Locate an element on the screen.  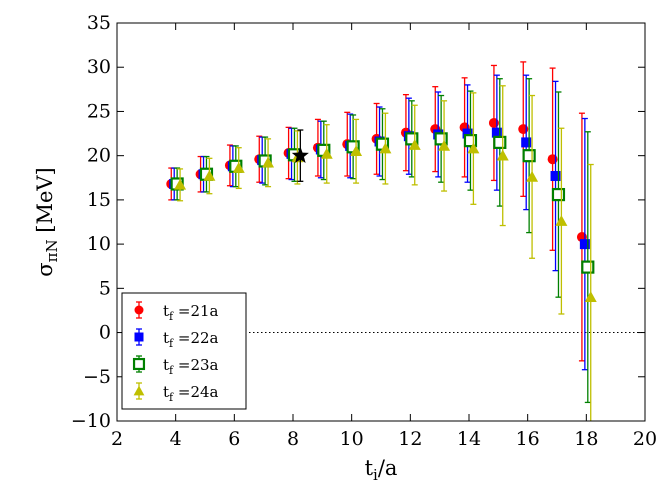
y-tick-label: 15 is located at coordinates (99, 200).